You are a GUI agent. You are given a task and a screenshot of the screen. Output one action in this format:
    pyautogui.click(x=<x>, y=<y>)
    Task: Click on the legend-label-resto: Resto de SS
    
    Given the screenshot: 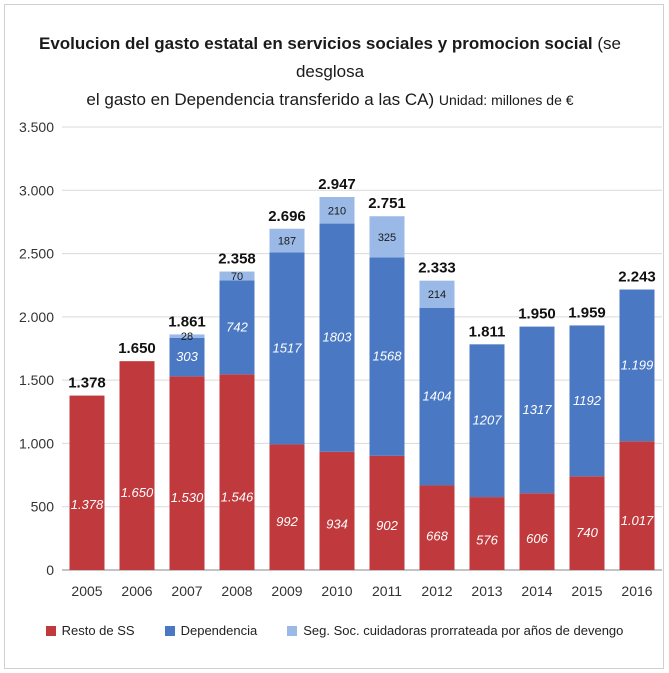 What is the action you would take?
    pyautogui.click(x=98, y=630)
    